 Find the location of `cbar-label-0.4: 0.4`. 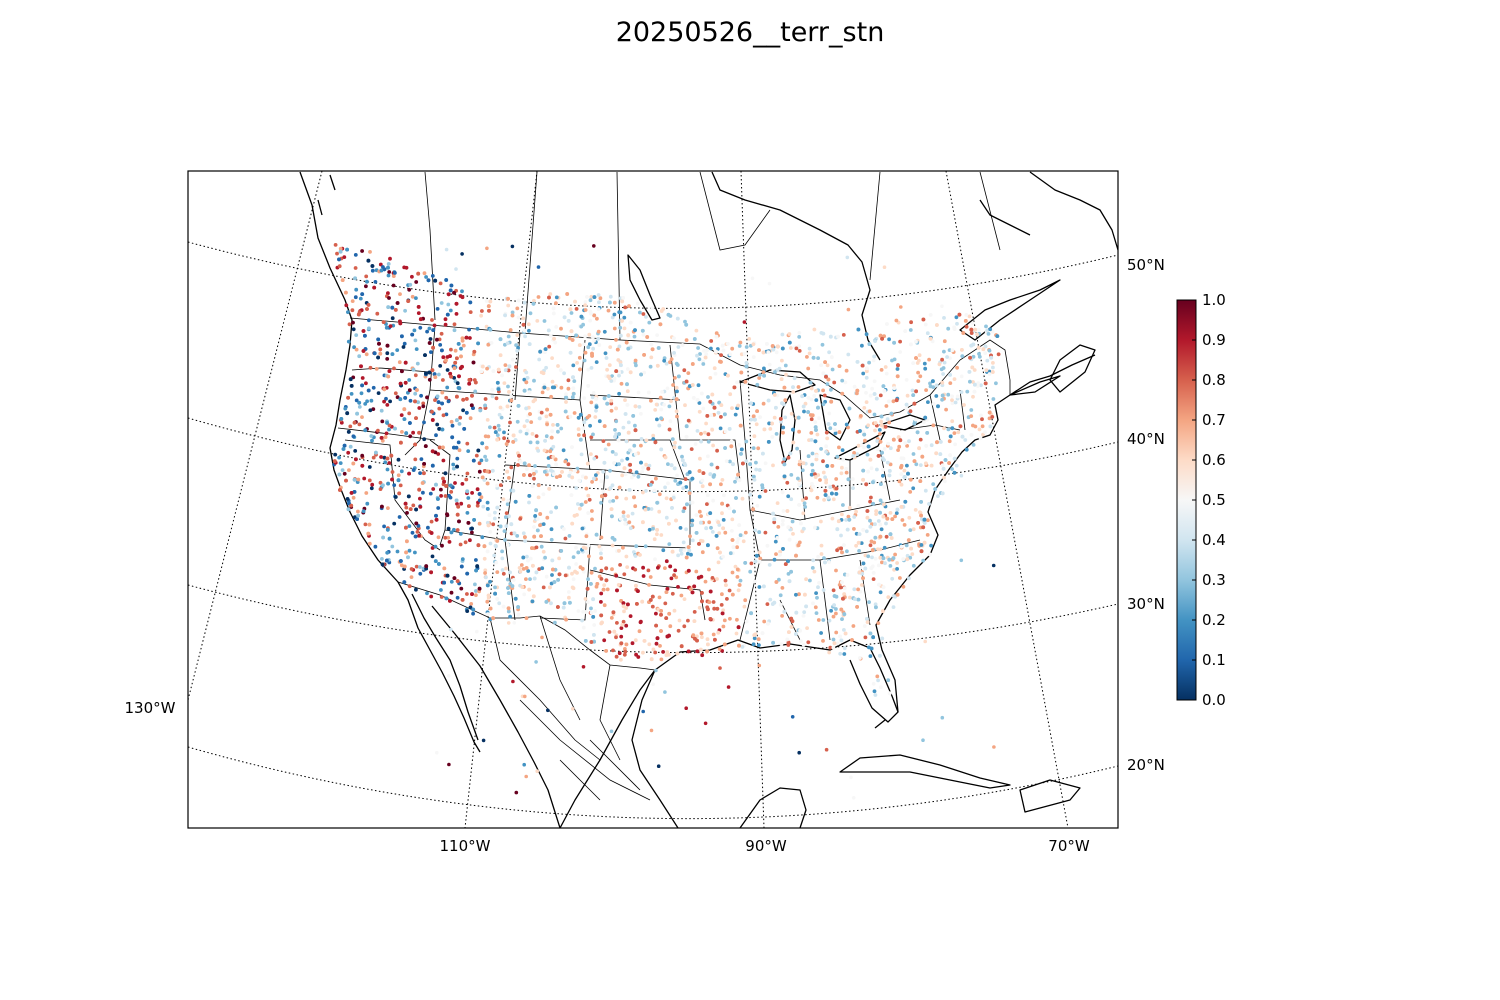

cbar-label-0.4: 0.4 is located at coordinates (1214, 540).